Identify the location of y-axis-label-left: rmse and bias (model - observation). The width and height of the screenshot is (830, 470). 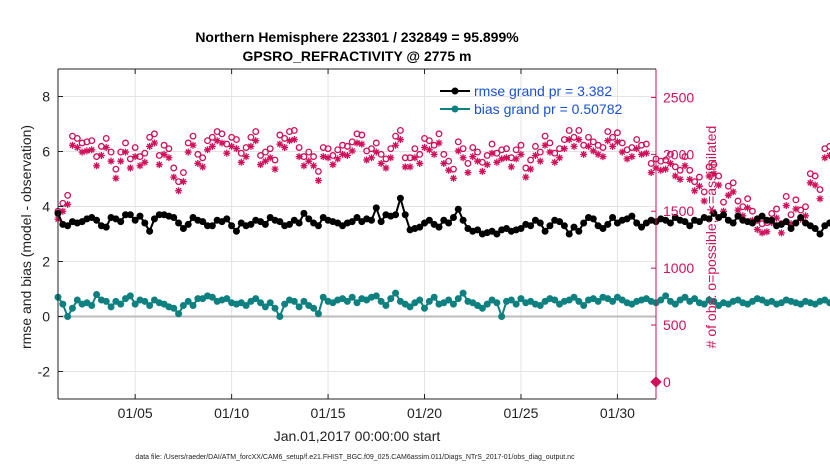
(26, 237).